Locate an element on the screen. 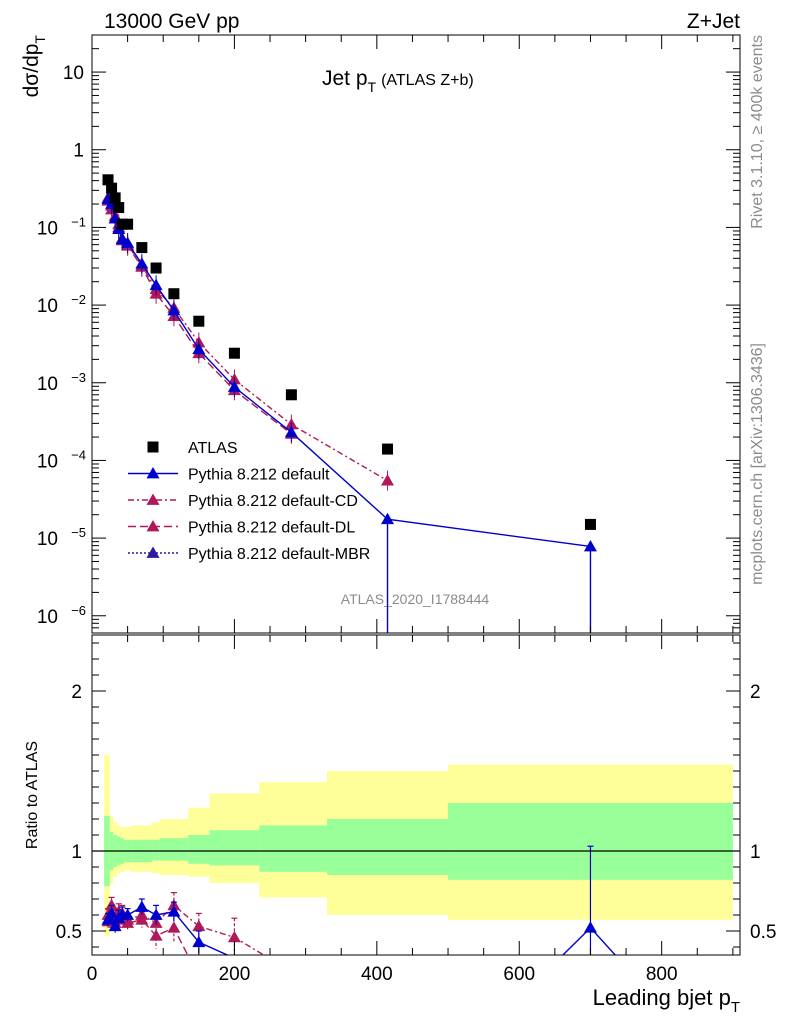 The width and height of the screenshot is (786, 1024). y-tick-exponent: −6 is located at coordinates (78, 610).